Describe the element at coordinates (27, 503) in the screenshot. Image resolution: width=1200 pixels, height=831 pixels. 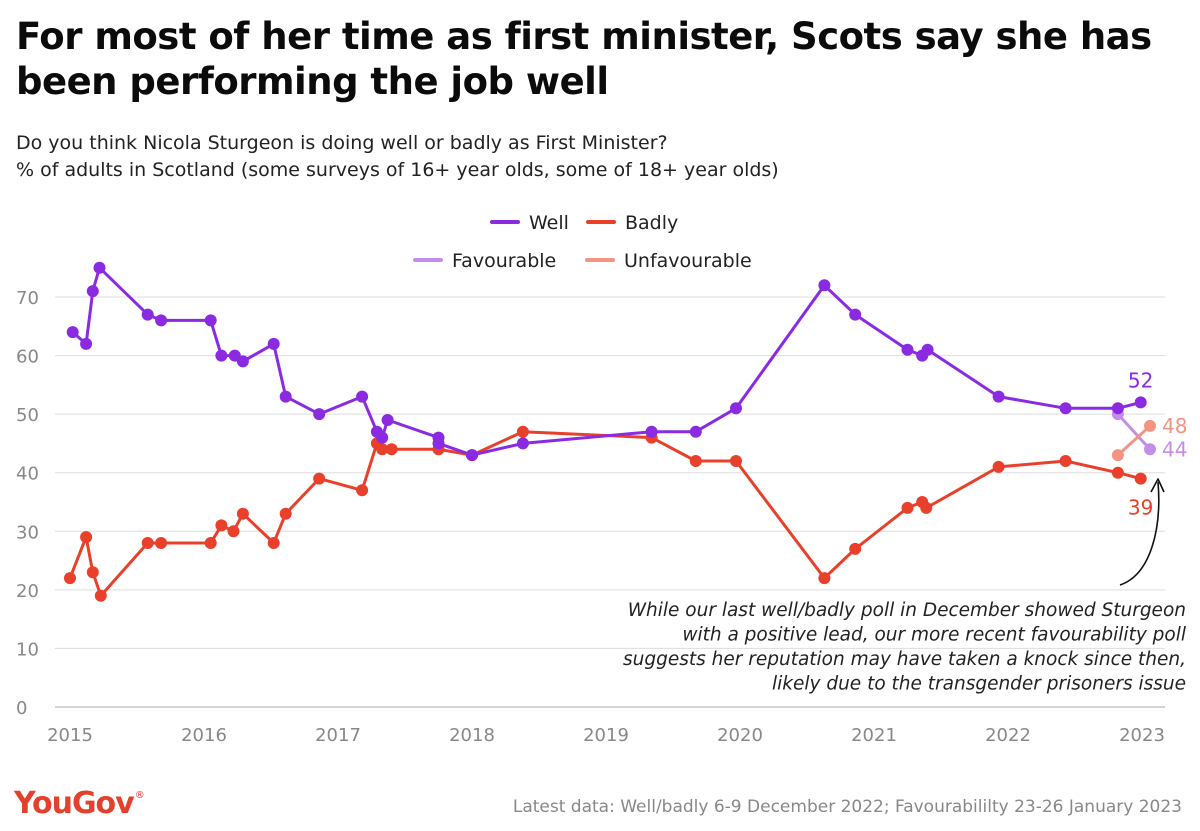
I see `y-axis-ticks: 0 10 20 30 40 50 60 70` at that location.